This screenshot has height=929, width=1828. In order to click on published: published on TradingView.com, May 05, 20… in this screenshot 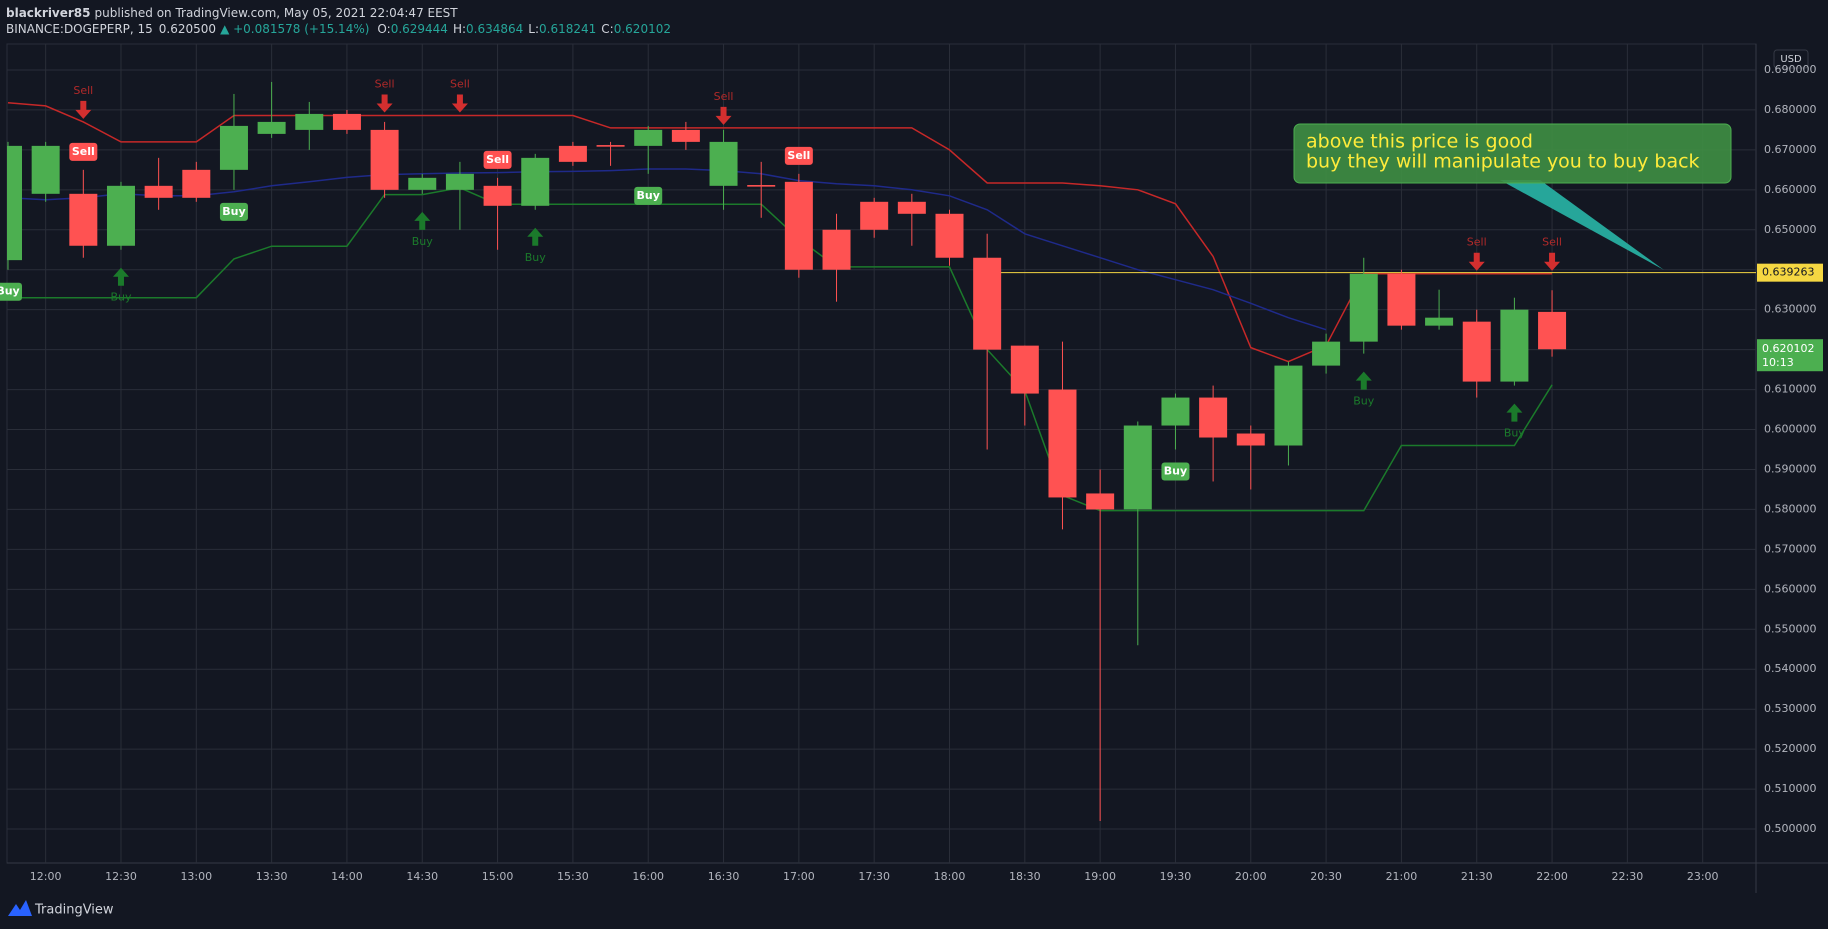, I will do `click(277, 13)`.